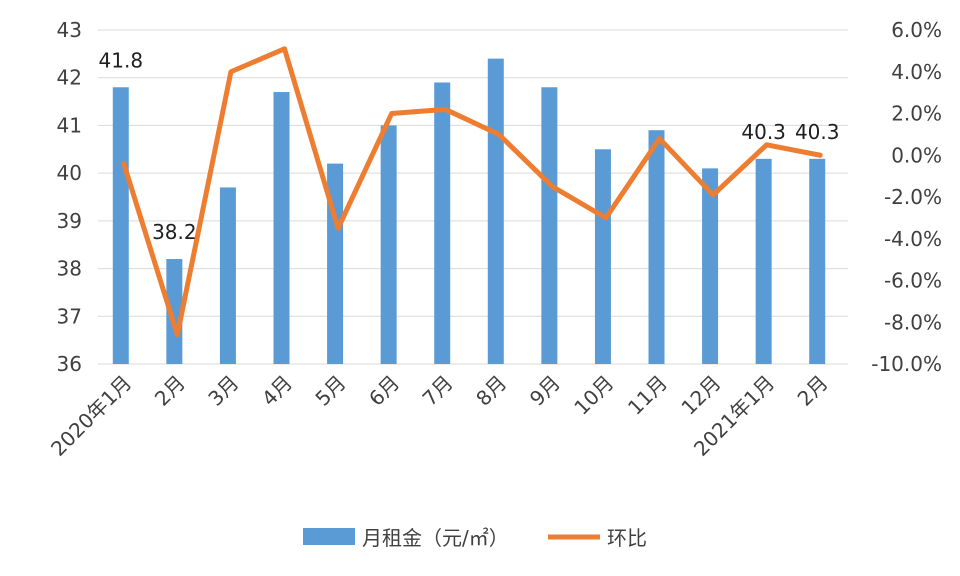 The height and width of the screenshot is (576, 960). Describe the element at coordinates (69, 125) in the screenshot. I see `left-tick-label: 41` at that location.